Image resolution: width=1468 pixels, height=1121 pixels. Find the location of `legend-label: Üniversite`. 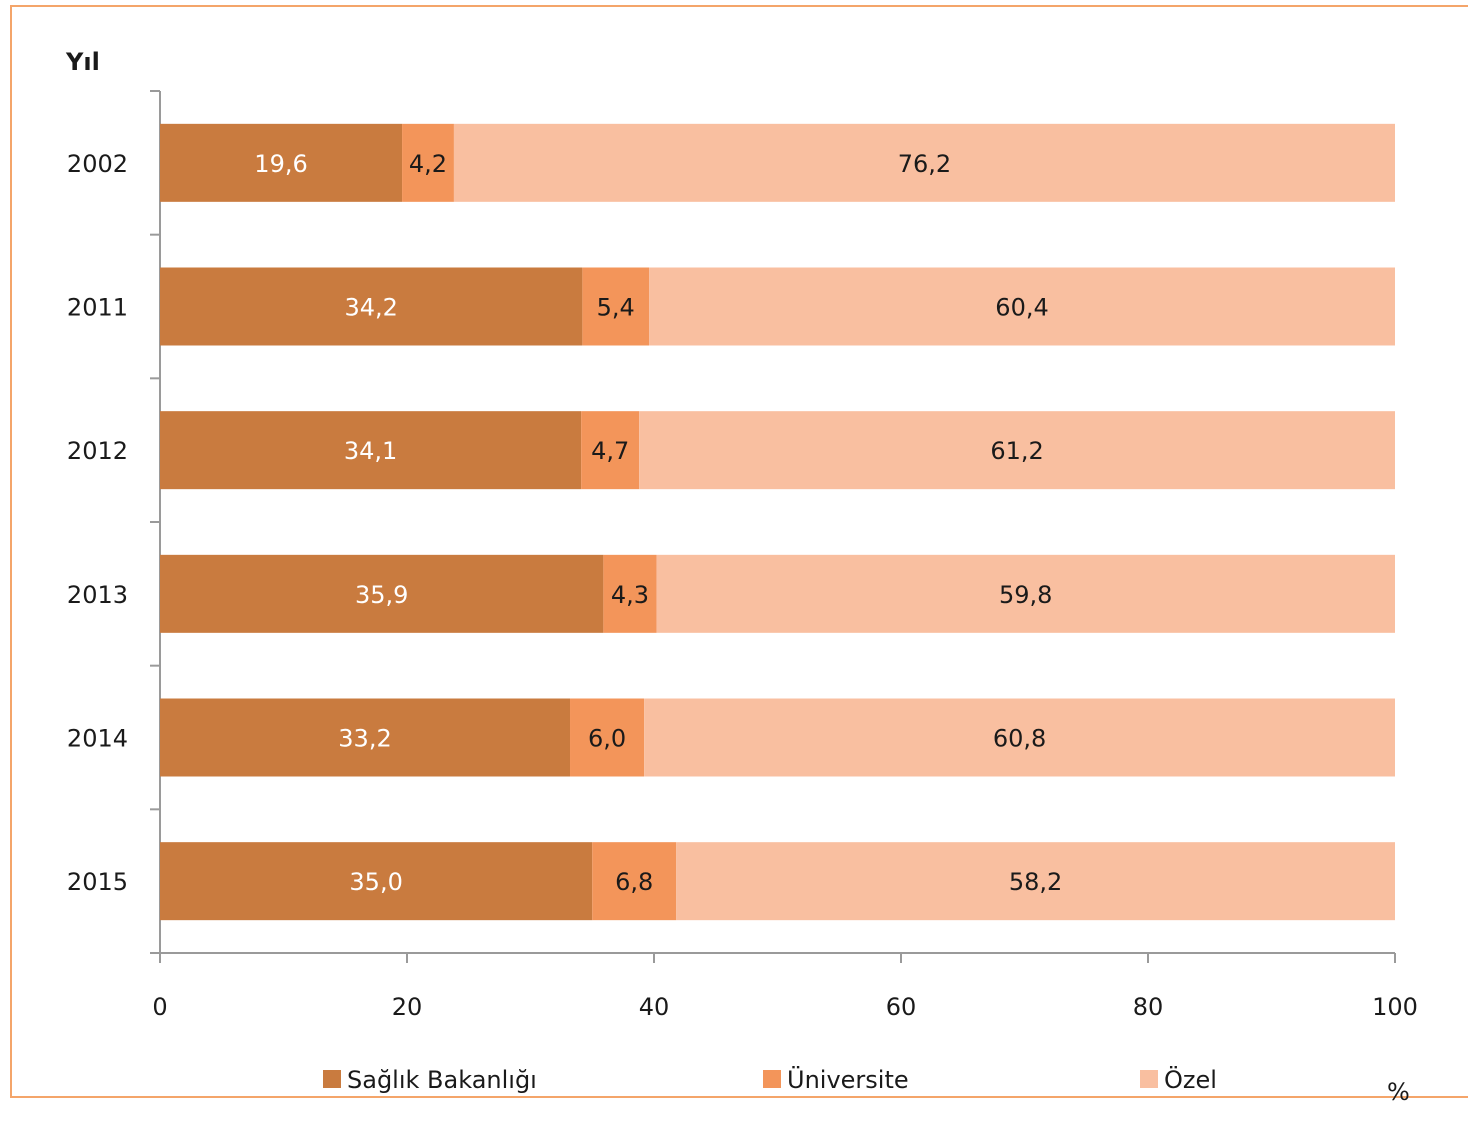

legend-label: Üniversite is located at coordinates (848, 1079).